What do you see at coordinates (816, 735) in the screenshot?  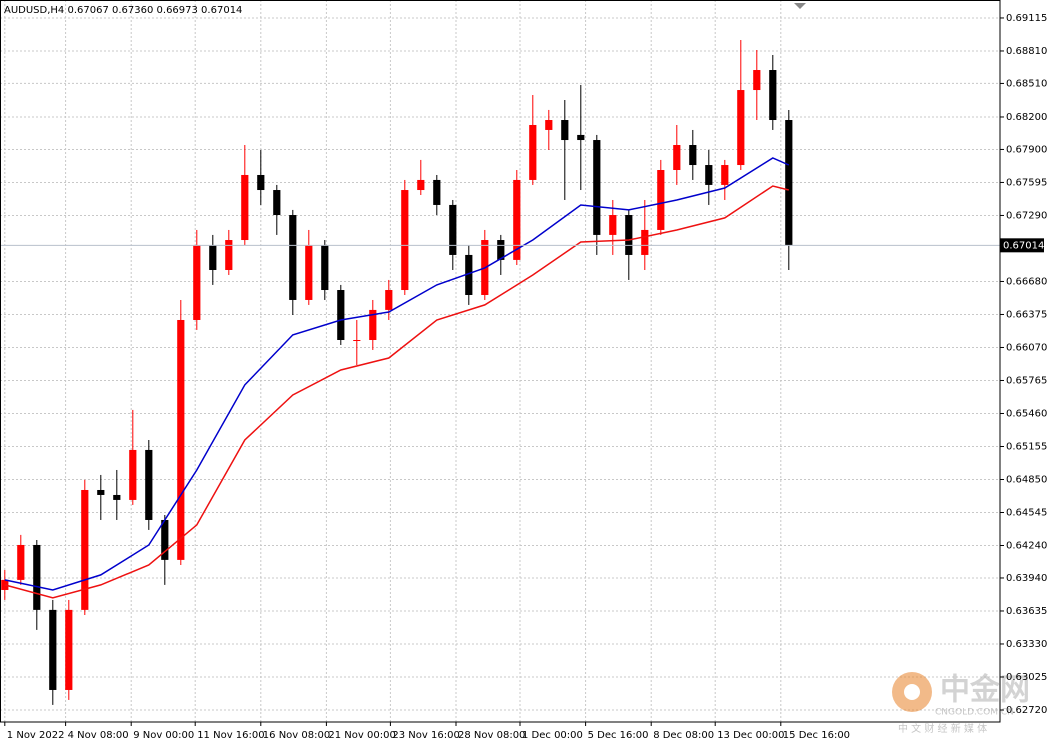 I see `x-tick-label: 15 Dec 16:00` at bounding box center [816, 735].